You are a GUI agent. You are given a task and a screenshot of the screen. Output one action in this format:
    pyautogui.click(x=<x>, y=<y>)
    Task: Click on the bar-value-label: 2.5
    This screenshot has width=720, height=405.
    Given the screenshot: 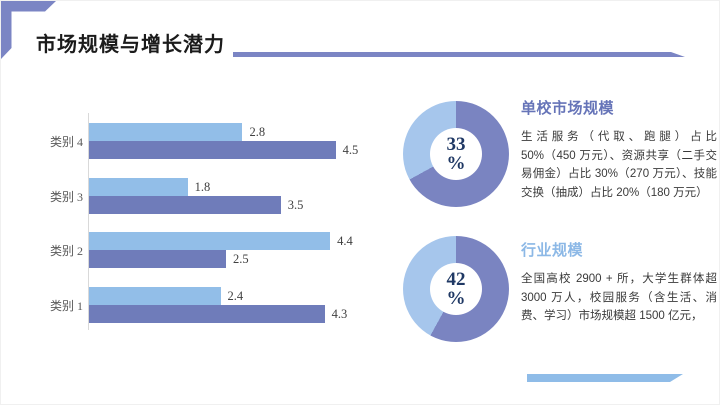 What is the action you would take?
    pyautogui.click(x=241, y=259)
    